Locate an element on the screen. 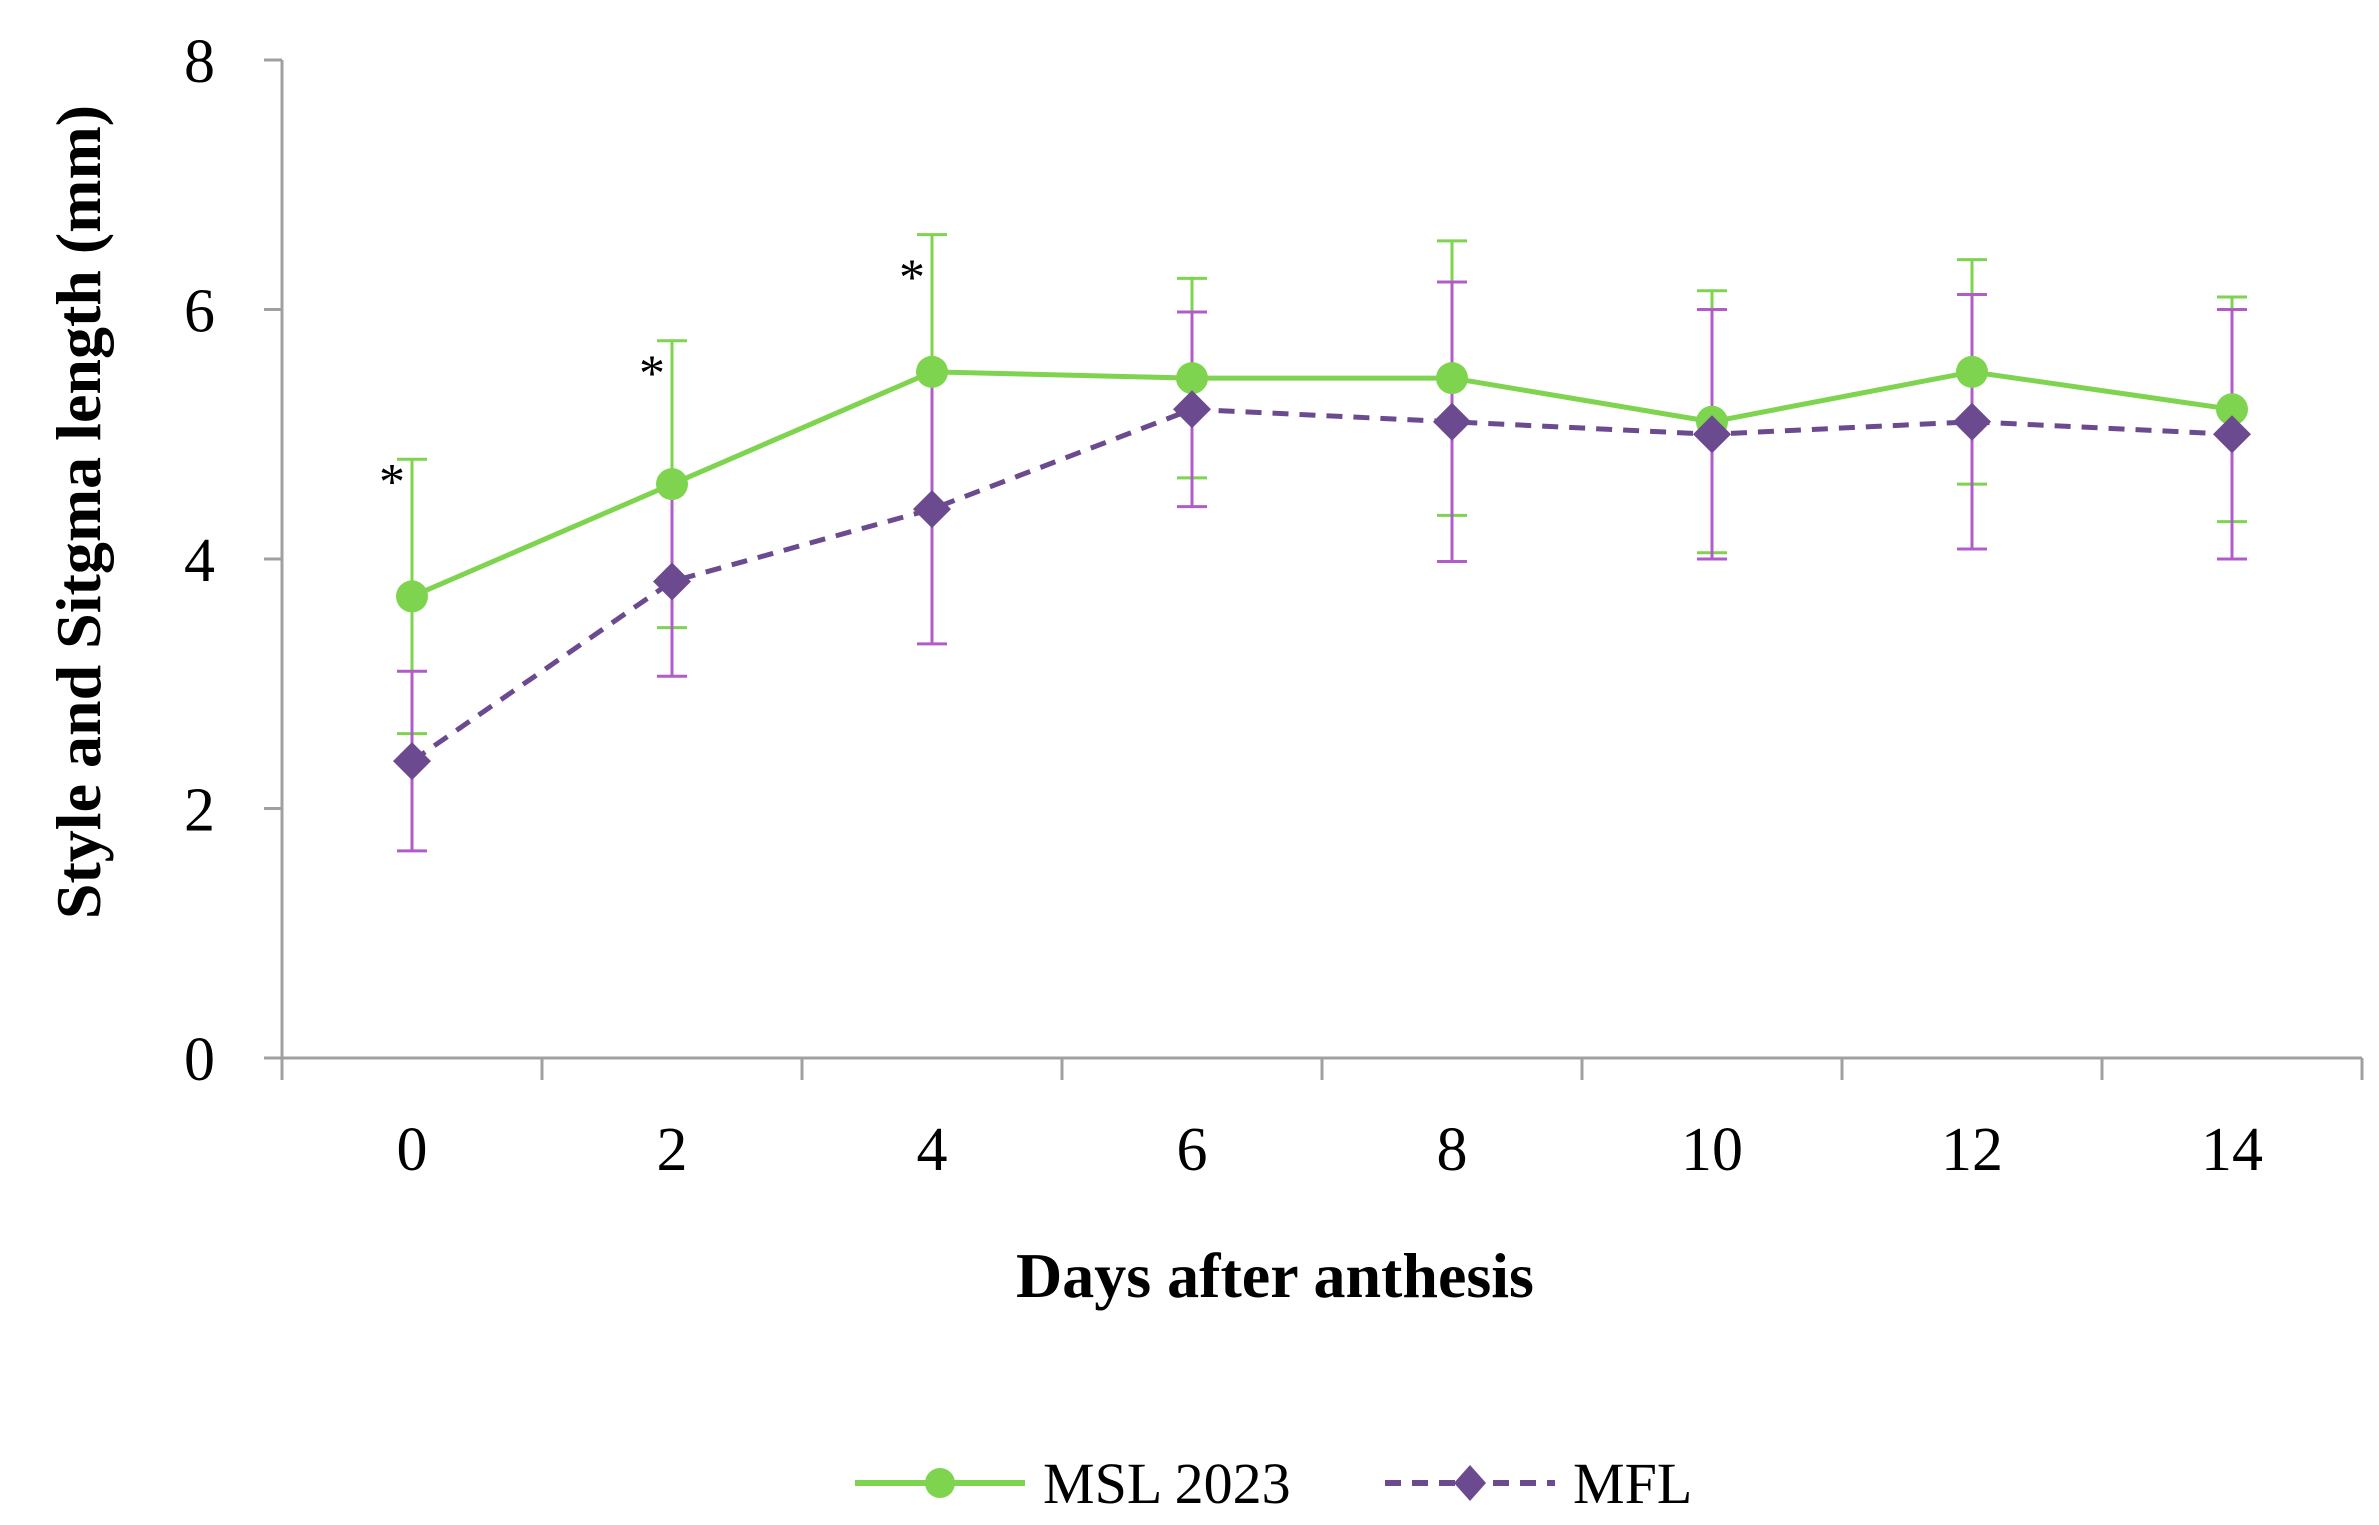 The height and width of the screenshot is (1525, 2379). legend-label-mfl: MFL is located at coordinates (1632, 1483).